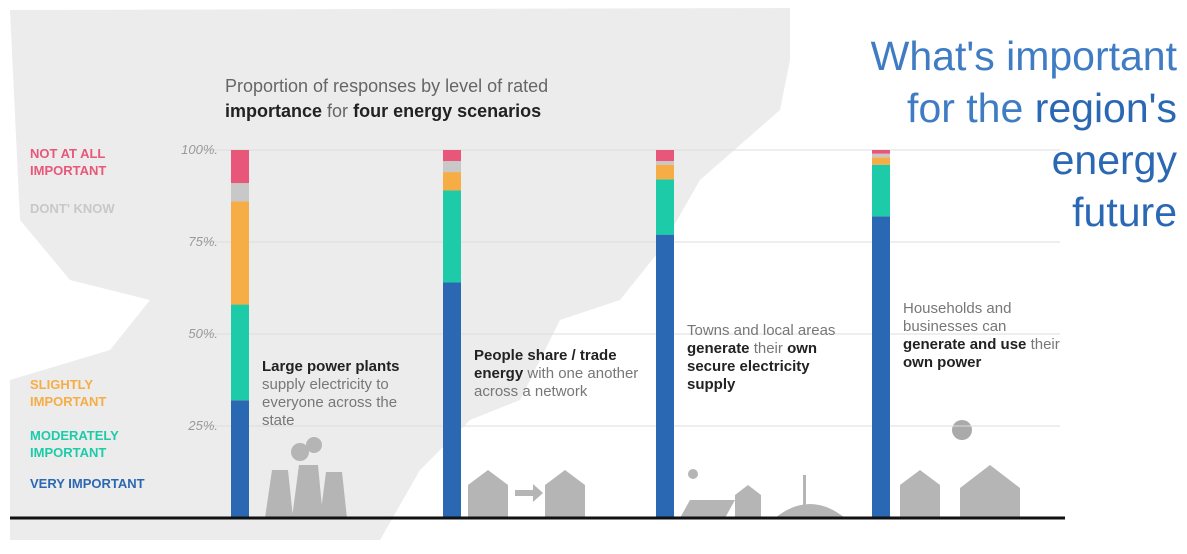  I want to click on text-segment: generate, so click(718, 348).